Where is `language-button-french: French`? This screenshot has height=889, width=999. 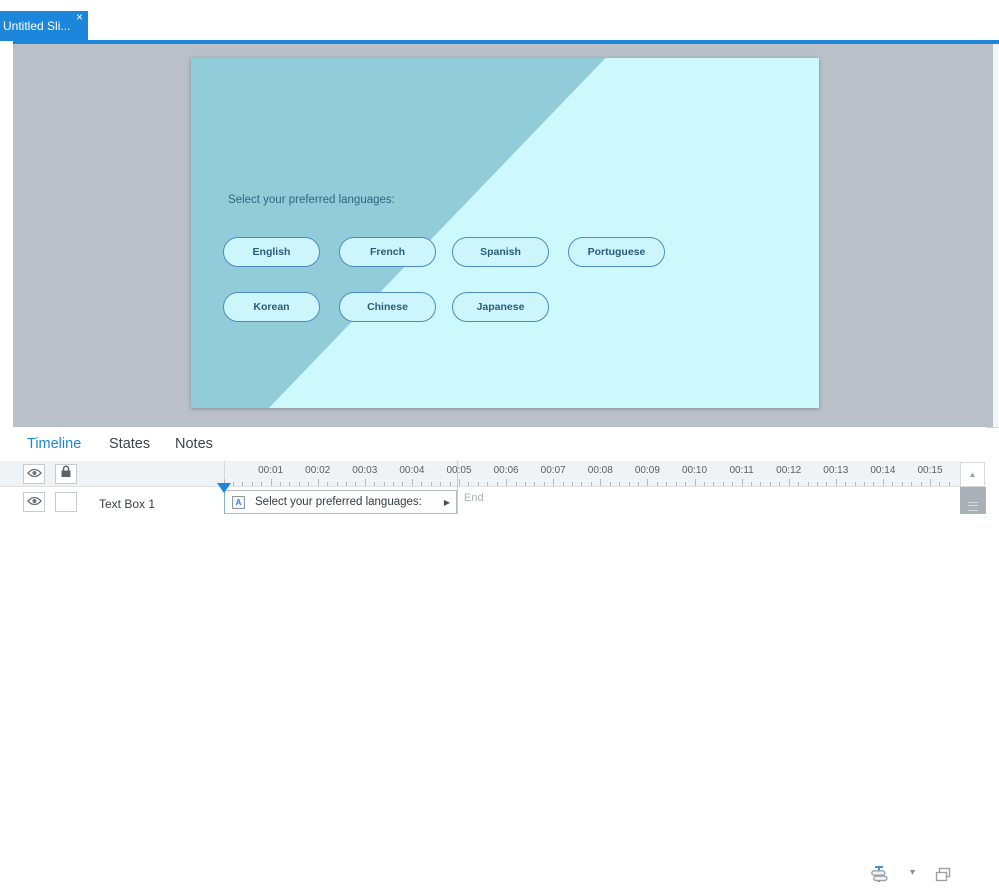 language-button-french: French is located at coordinates (387, 252).